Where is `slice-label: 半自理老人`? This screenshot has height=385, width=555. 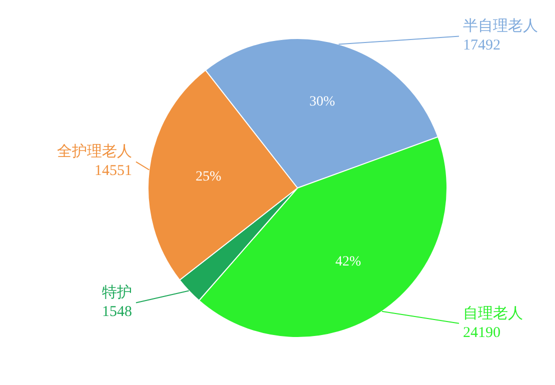
slice-label: 半自理老人 is located at coordinates (500, 26).